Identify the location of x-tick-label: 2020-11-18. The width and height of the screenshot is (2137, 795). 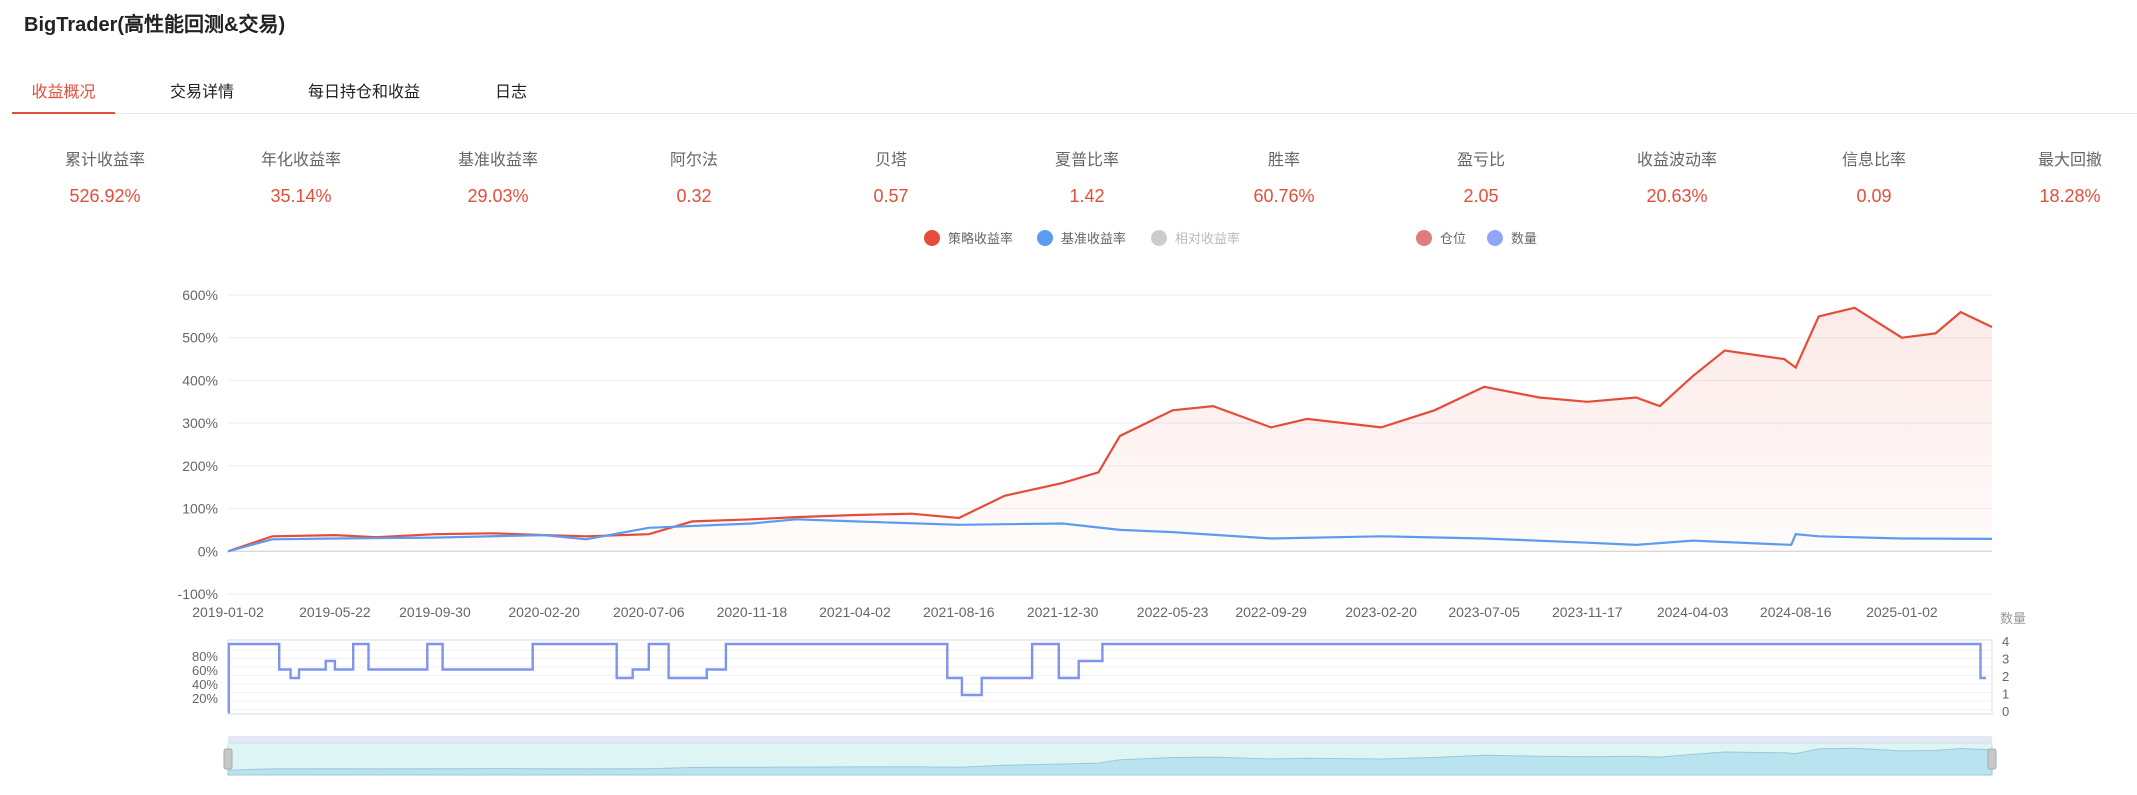
(752, 612).